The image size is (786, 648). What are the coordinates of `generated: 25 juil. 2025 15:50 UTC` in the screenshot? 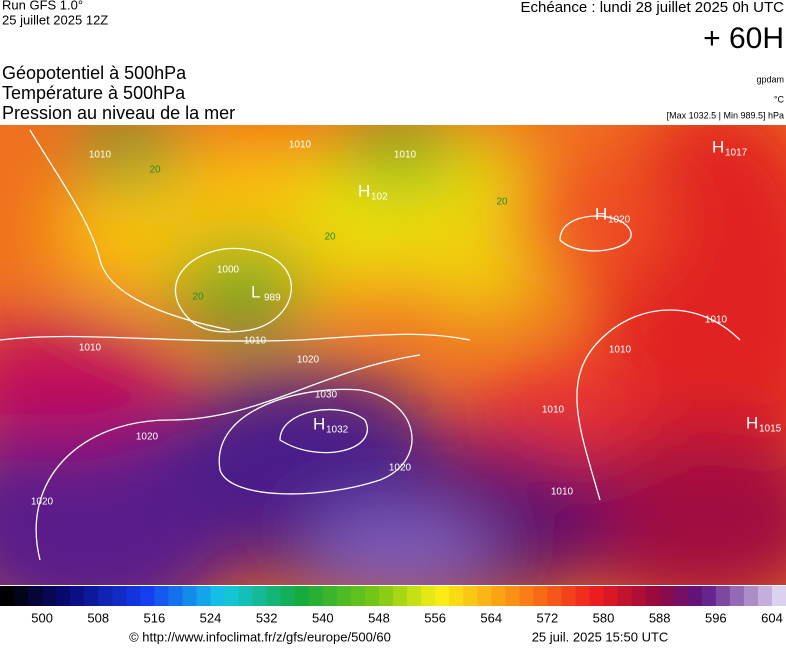 It's located at (600, 636).